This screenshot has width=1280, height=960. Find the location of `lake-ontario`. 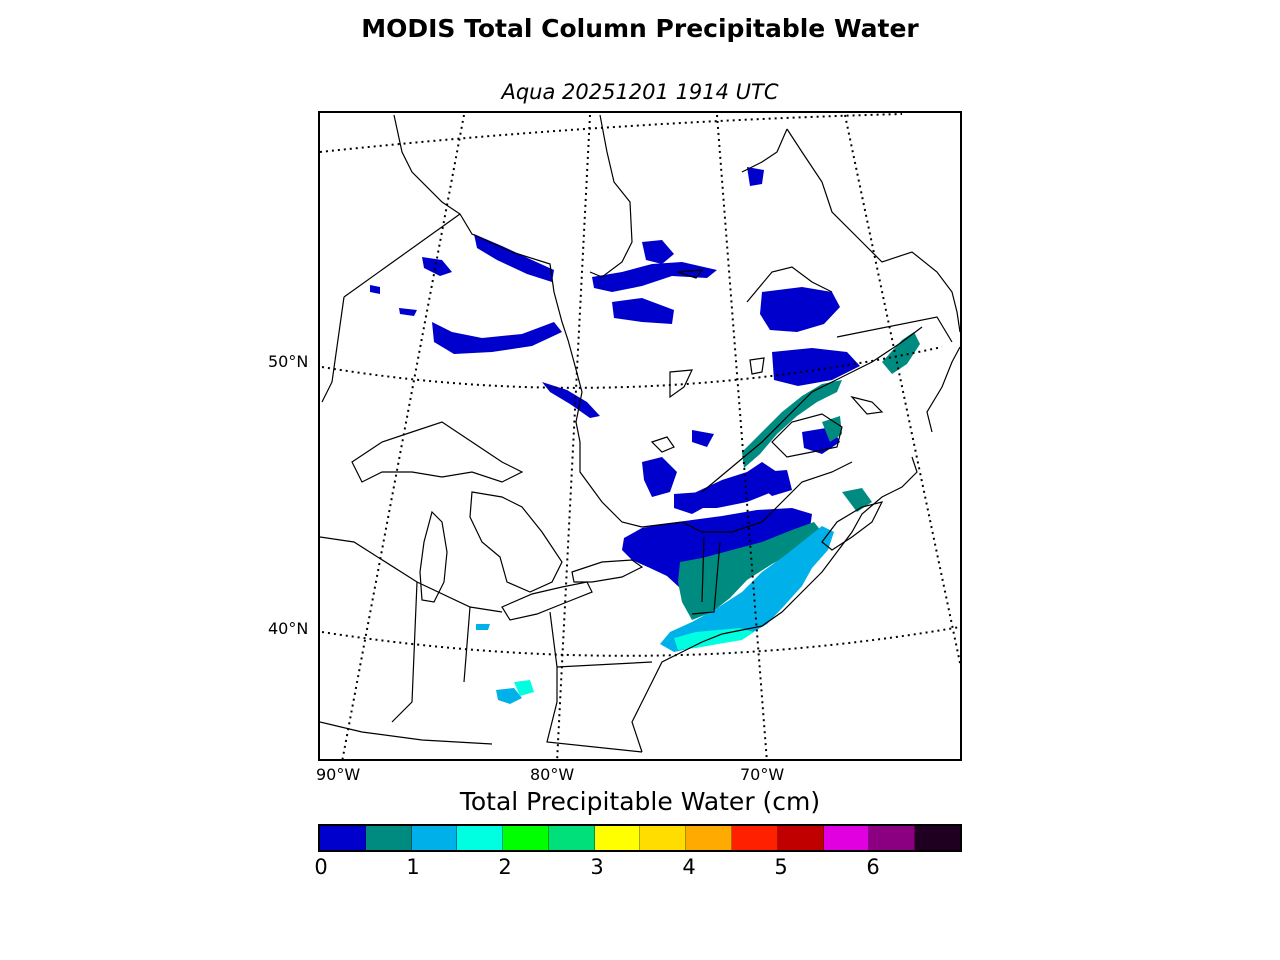

lake-ontario is located at coordinates (607, 571).